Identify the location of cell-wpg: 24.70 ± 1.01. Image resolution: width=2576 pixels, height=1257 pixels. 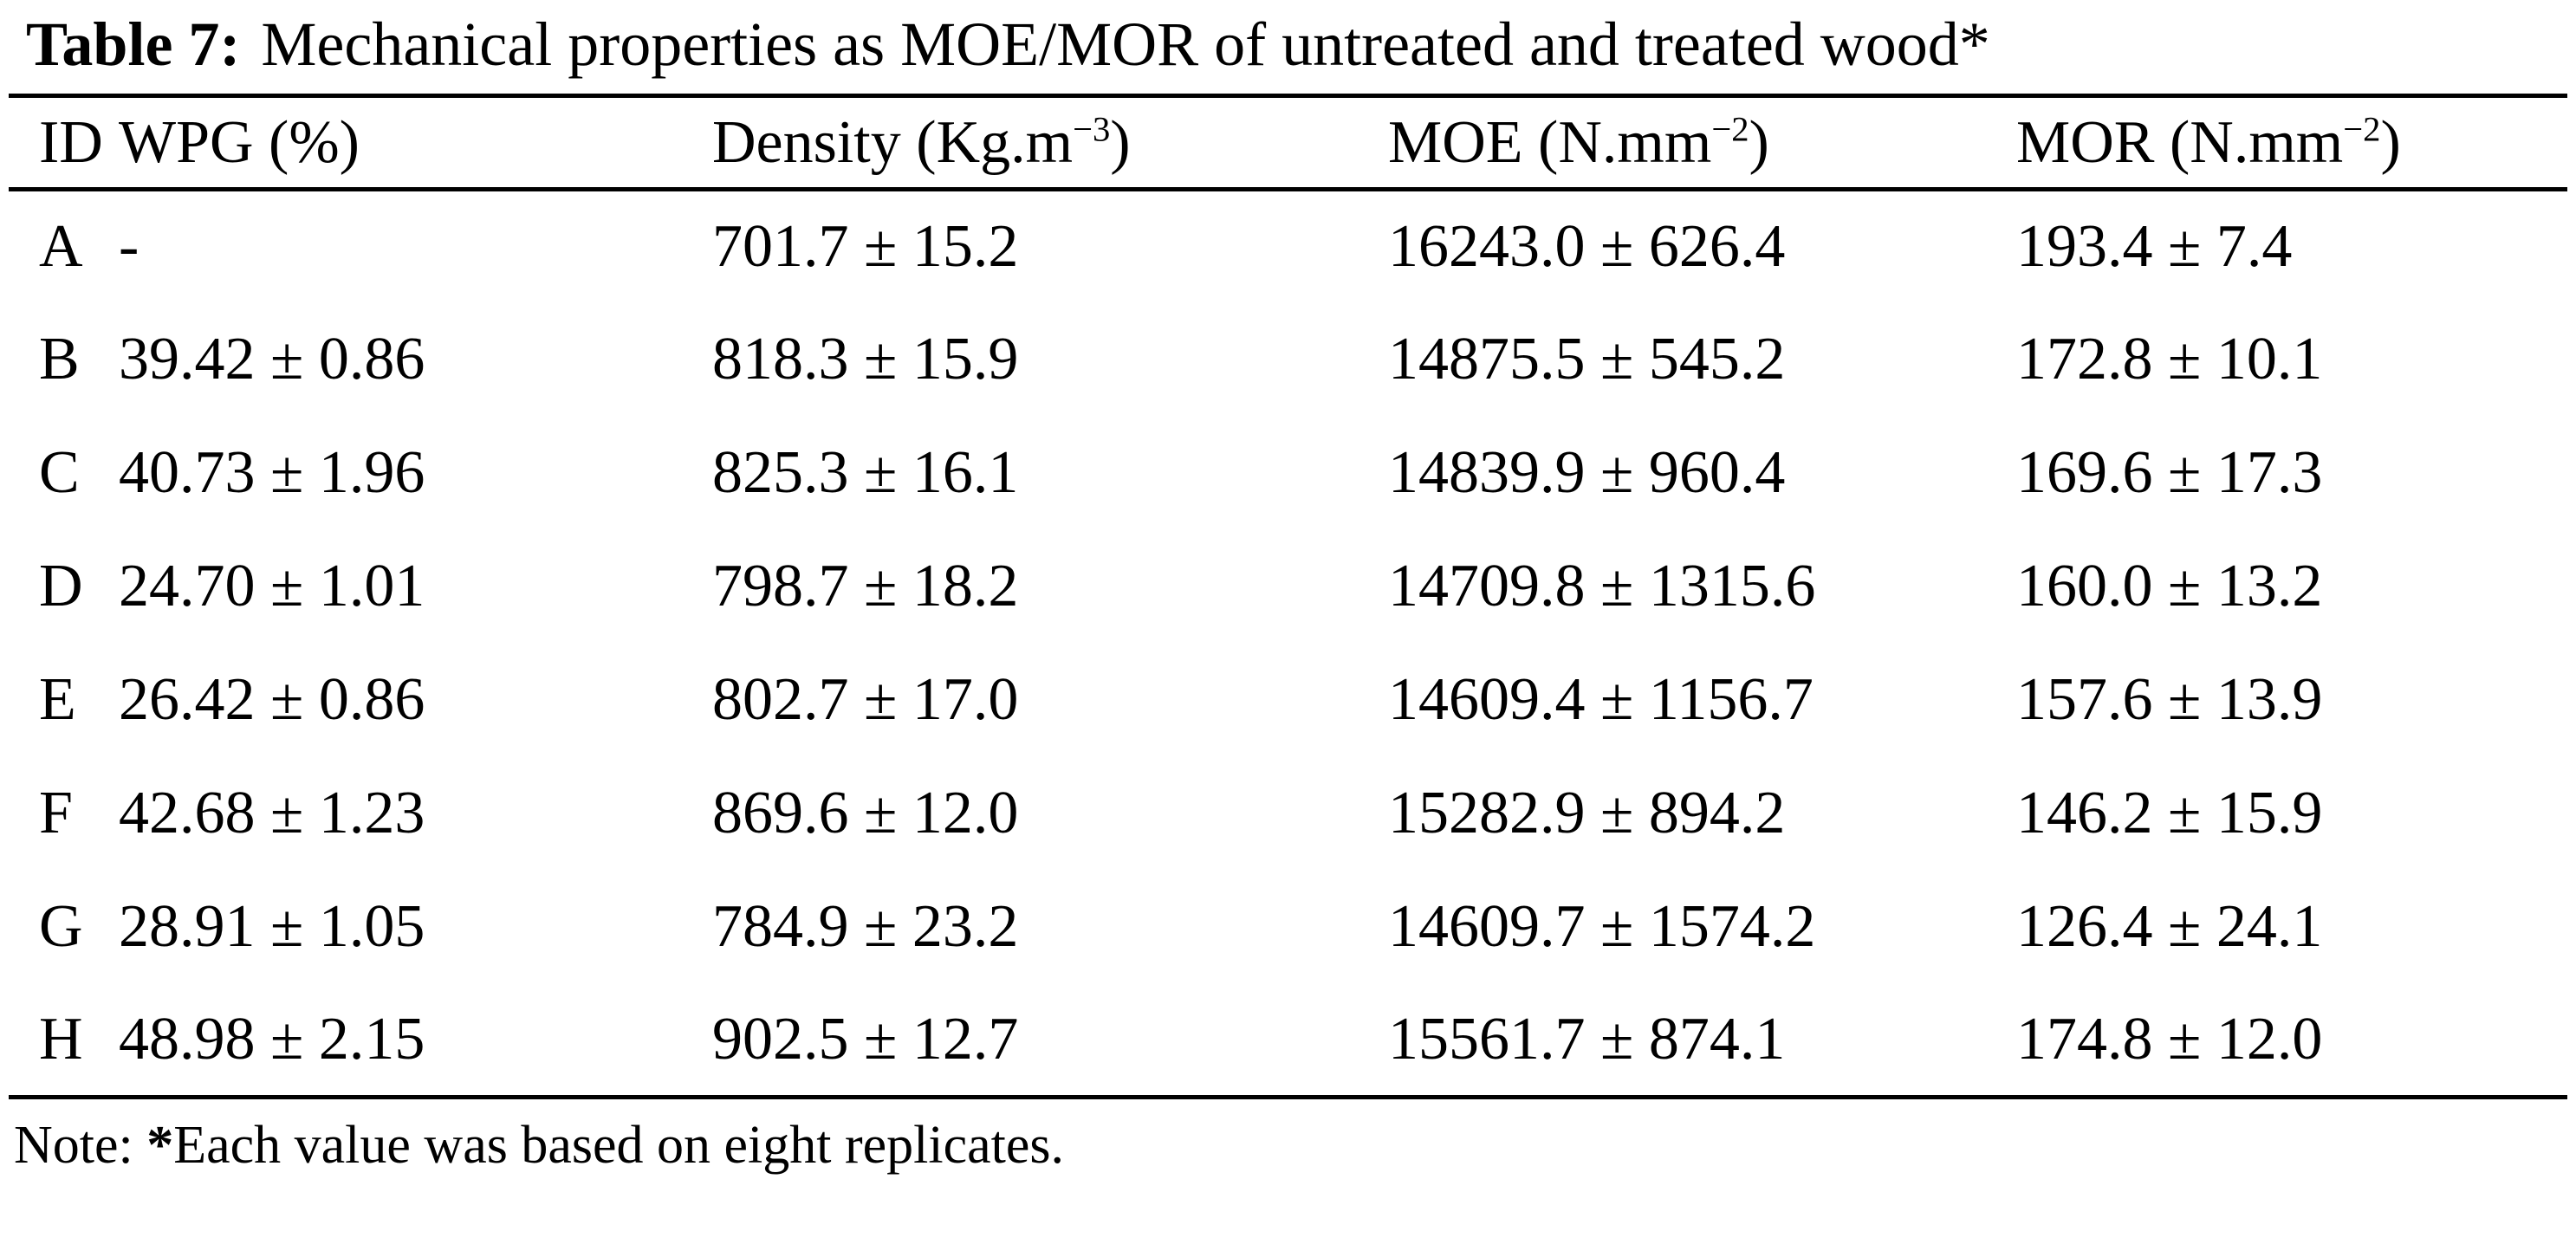
(272, 586).